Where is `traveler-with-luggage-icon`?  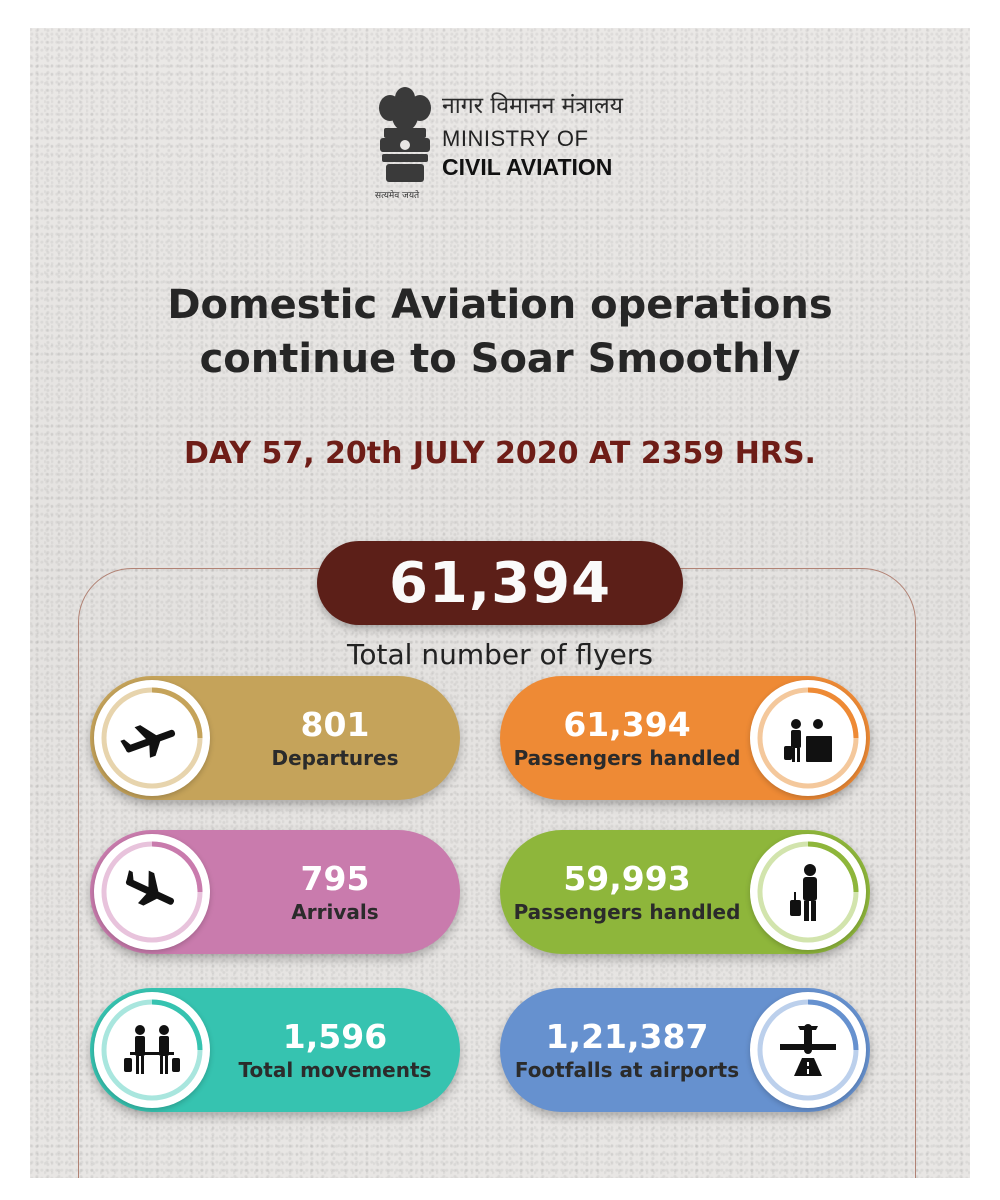
traveler-with-luggage-icon is located at coordinates (808, 892).